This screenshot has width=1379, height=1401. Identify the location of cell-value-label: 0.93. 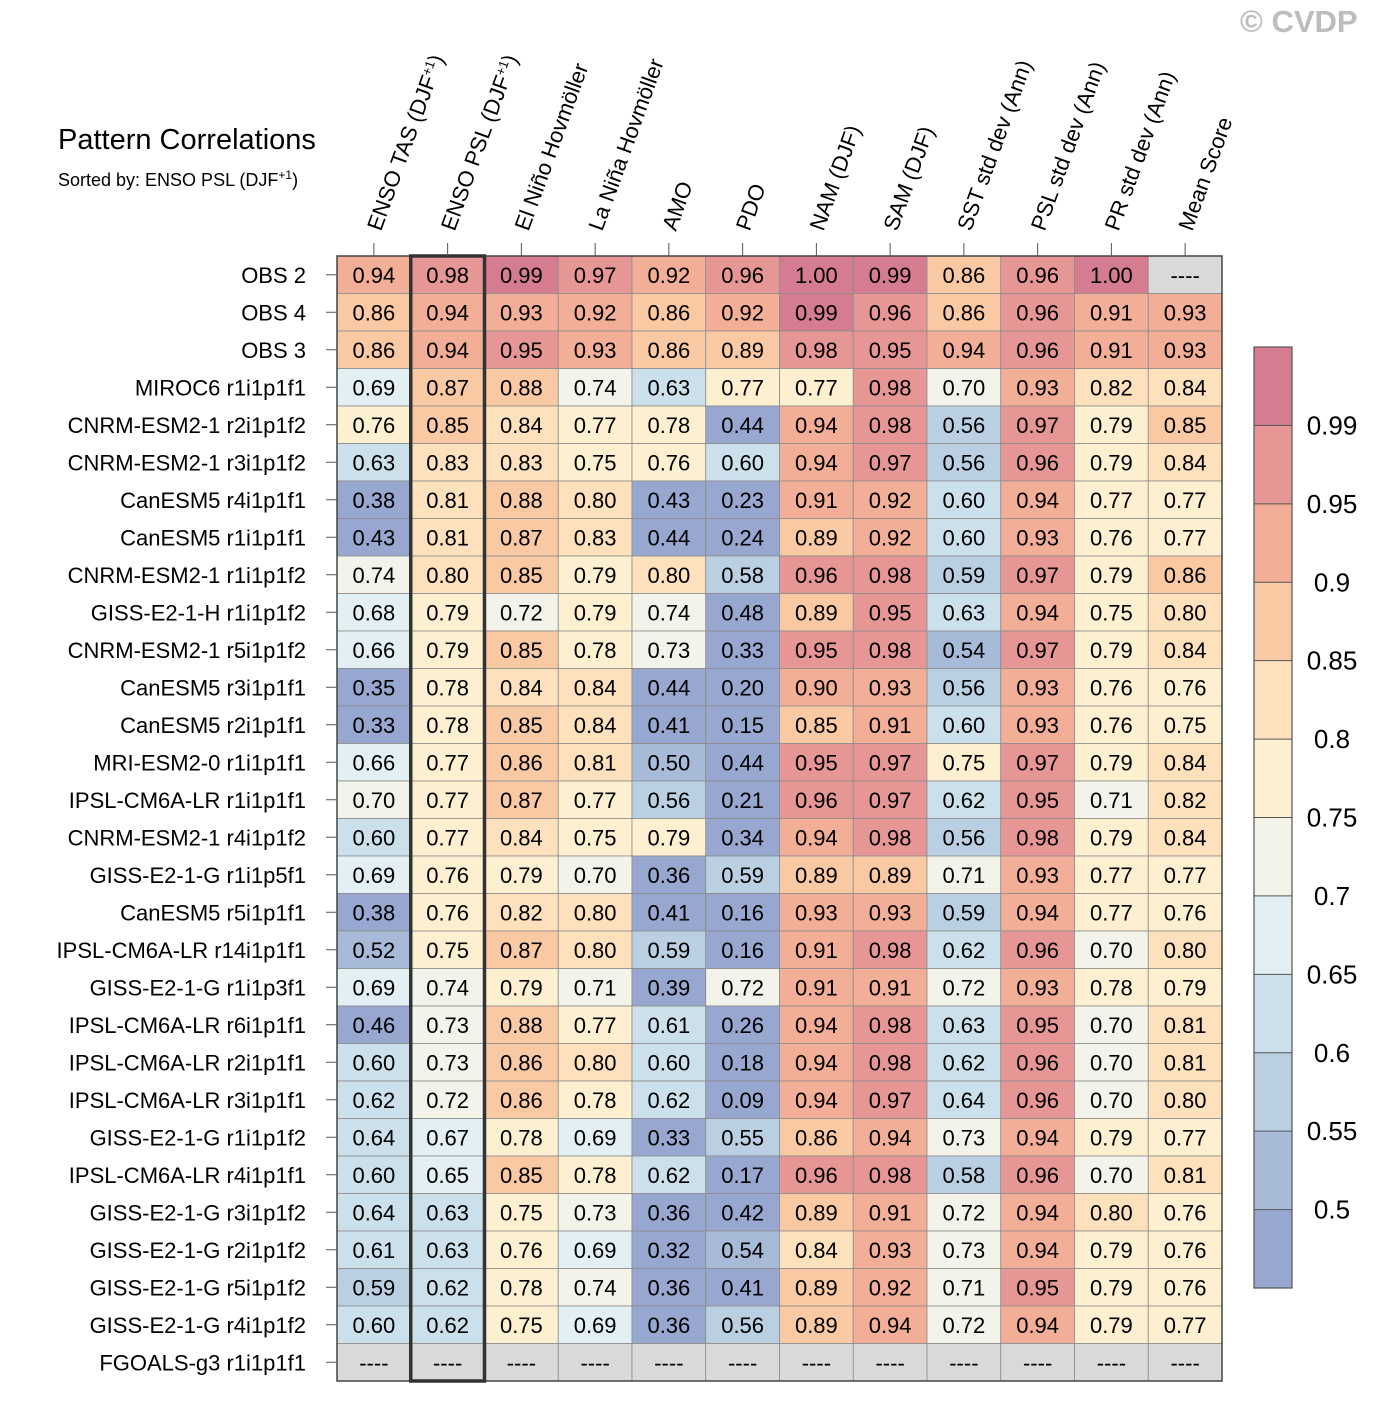
(1037, 687).